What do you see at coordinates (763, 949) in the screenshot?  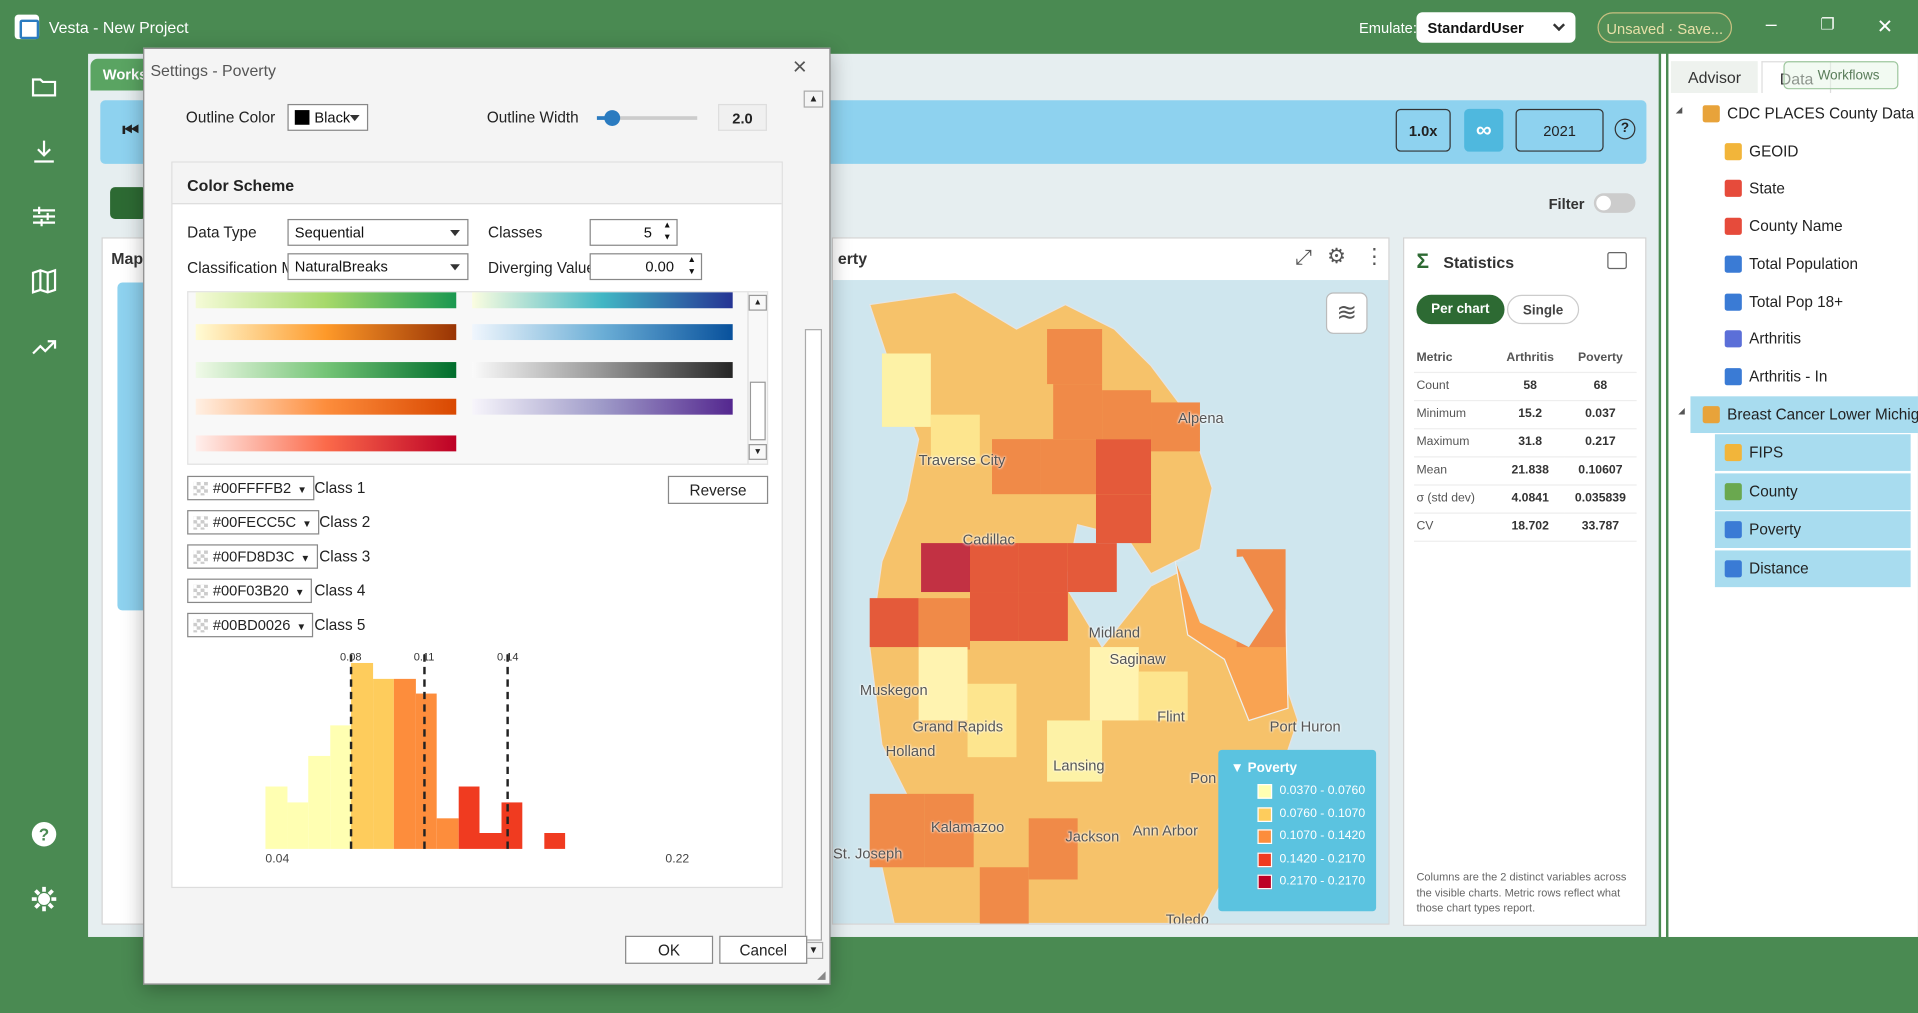 I see `cancel-button: Cancel` at bounding box center [763, 949].